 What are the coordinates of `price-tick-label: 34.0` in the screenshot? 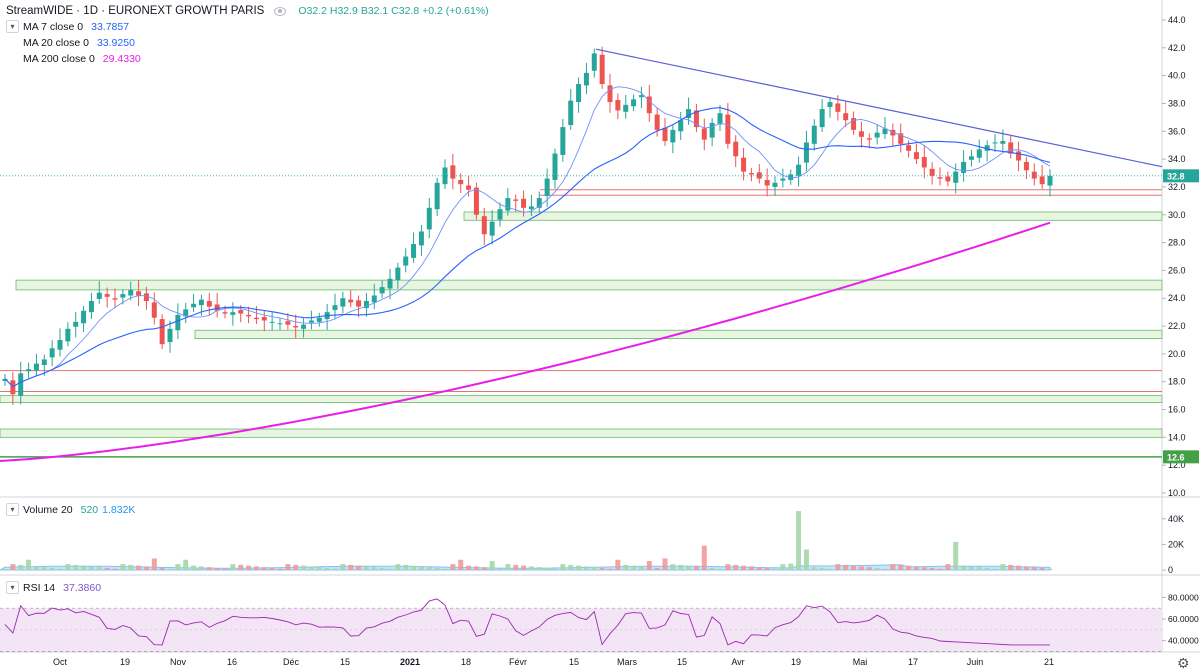 It's located at (1177, 159).